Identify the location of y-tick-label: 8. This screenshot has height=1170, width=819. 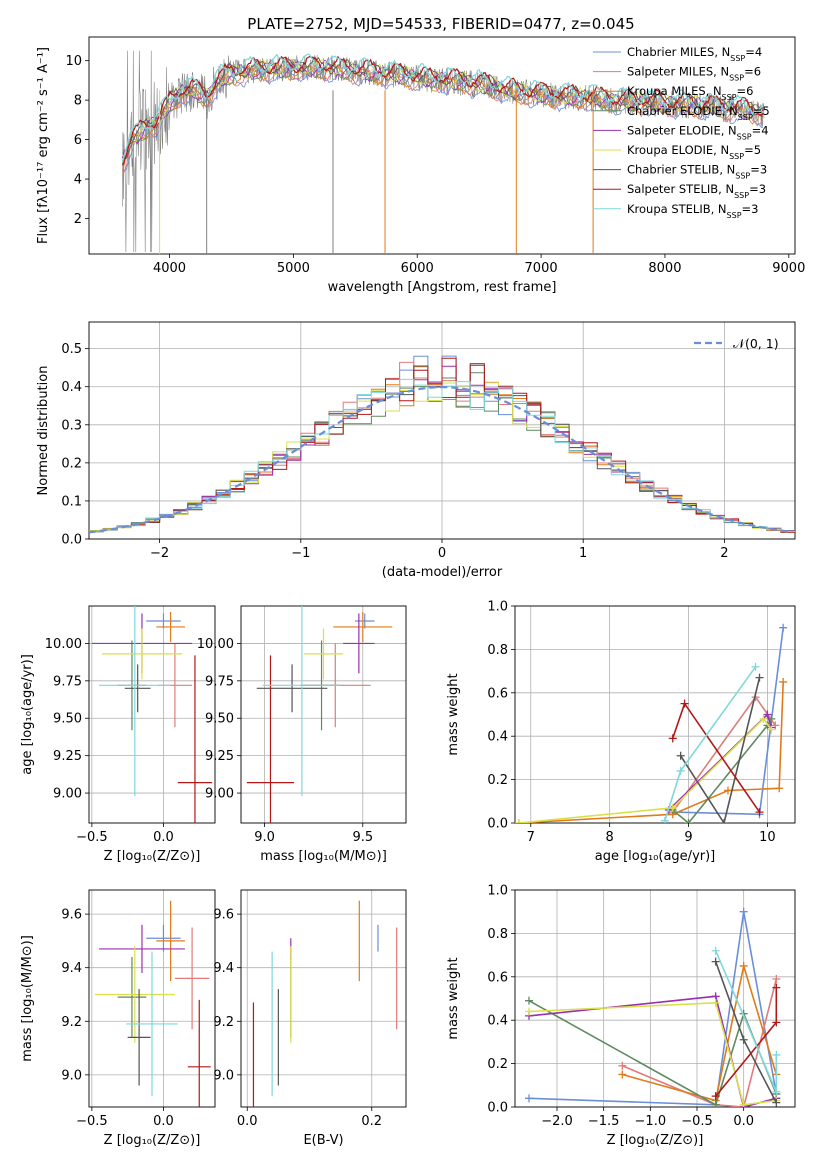
(78, 101).